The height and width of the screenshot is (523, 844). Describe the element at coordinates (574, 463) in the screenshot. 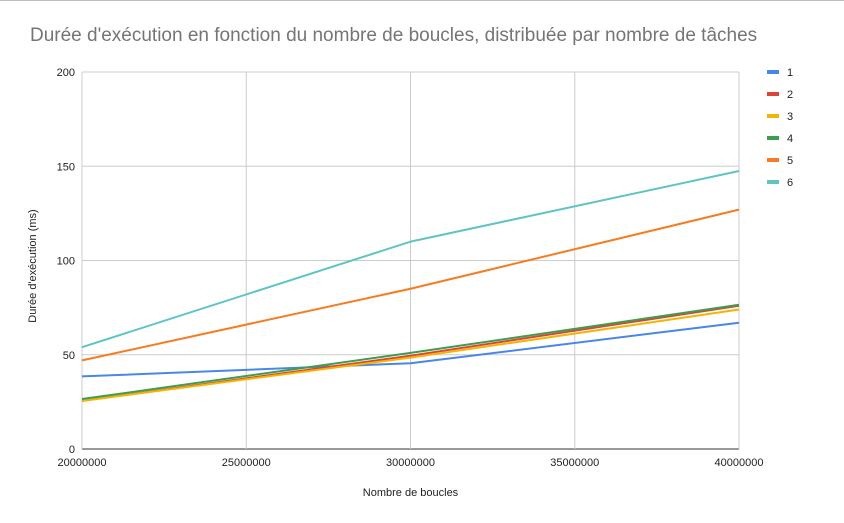

I see `x-tick-label: 35000000` at that location.